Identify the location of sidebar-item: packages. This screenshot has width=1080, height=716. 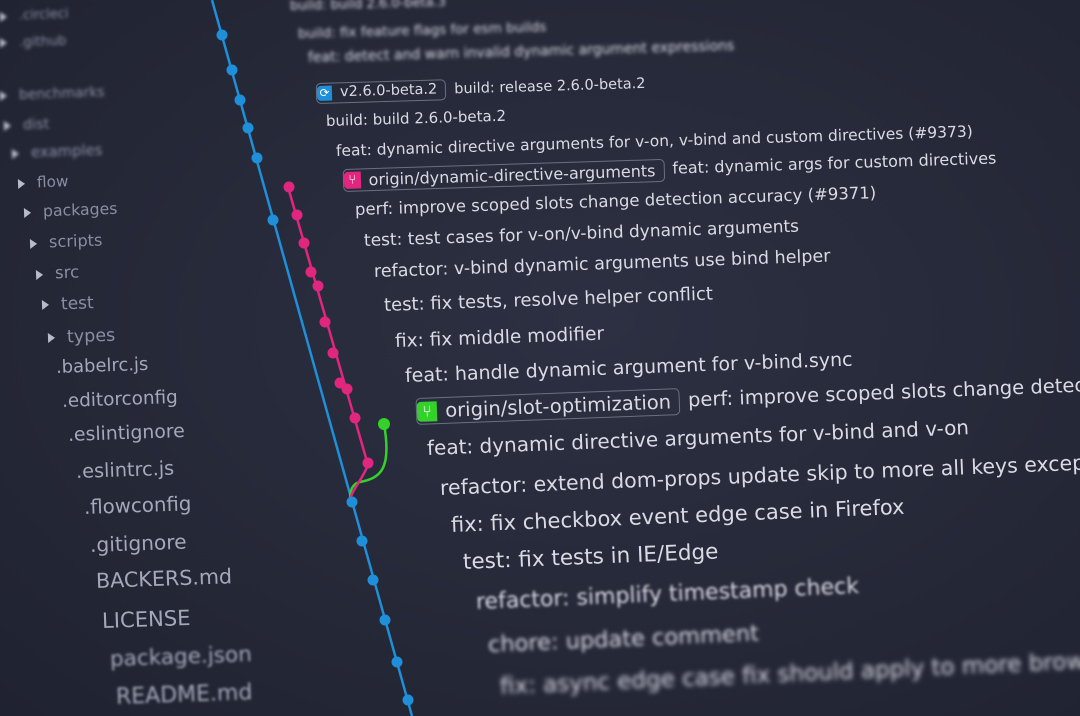
(70, 209).